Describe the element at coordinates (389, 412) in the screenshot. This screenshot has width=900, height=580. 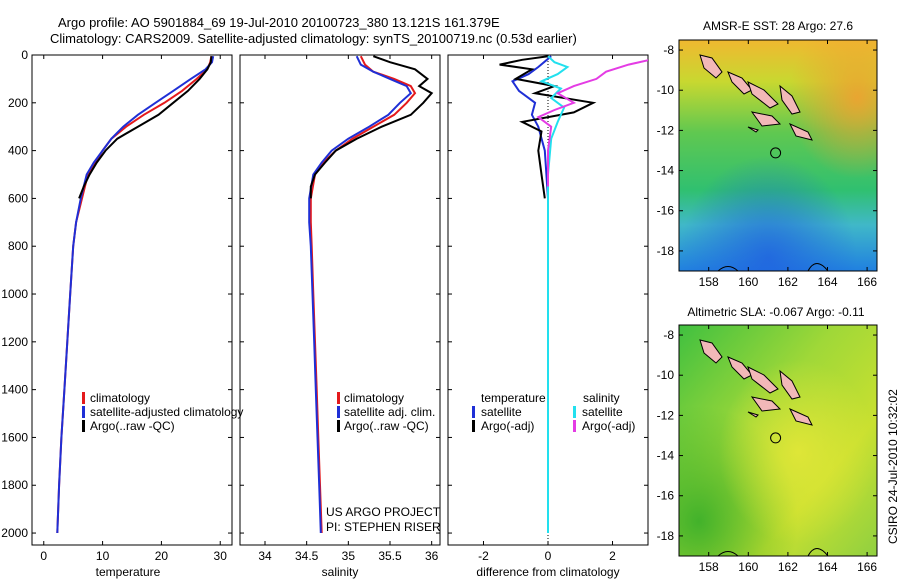
I see `legend-label-sal-satellite: satellite adj. clim.` at that location.